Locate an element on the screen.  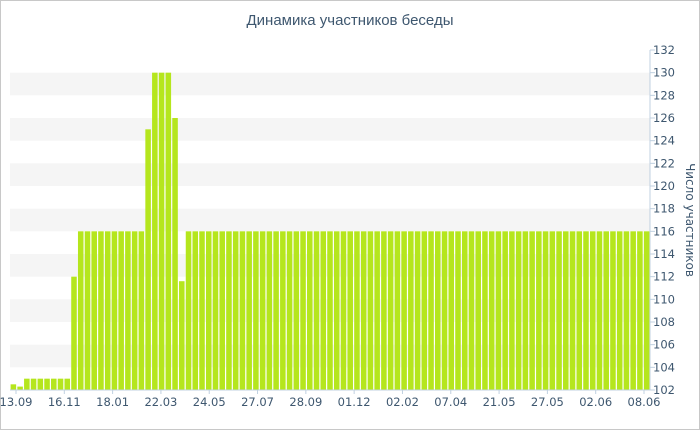
y-tick-label: 116 is located at coordinates (664, 231).